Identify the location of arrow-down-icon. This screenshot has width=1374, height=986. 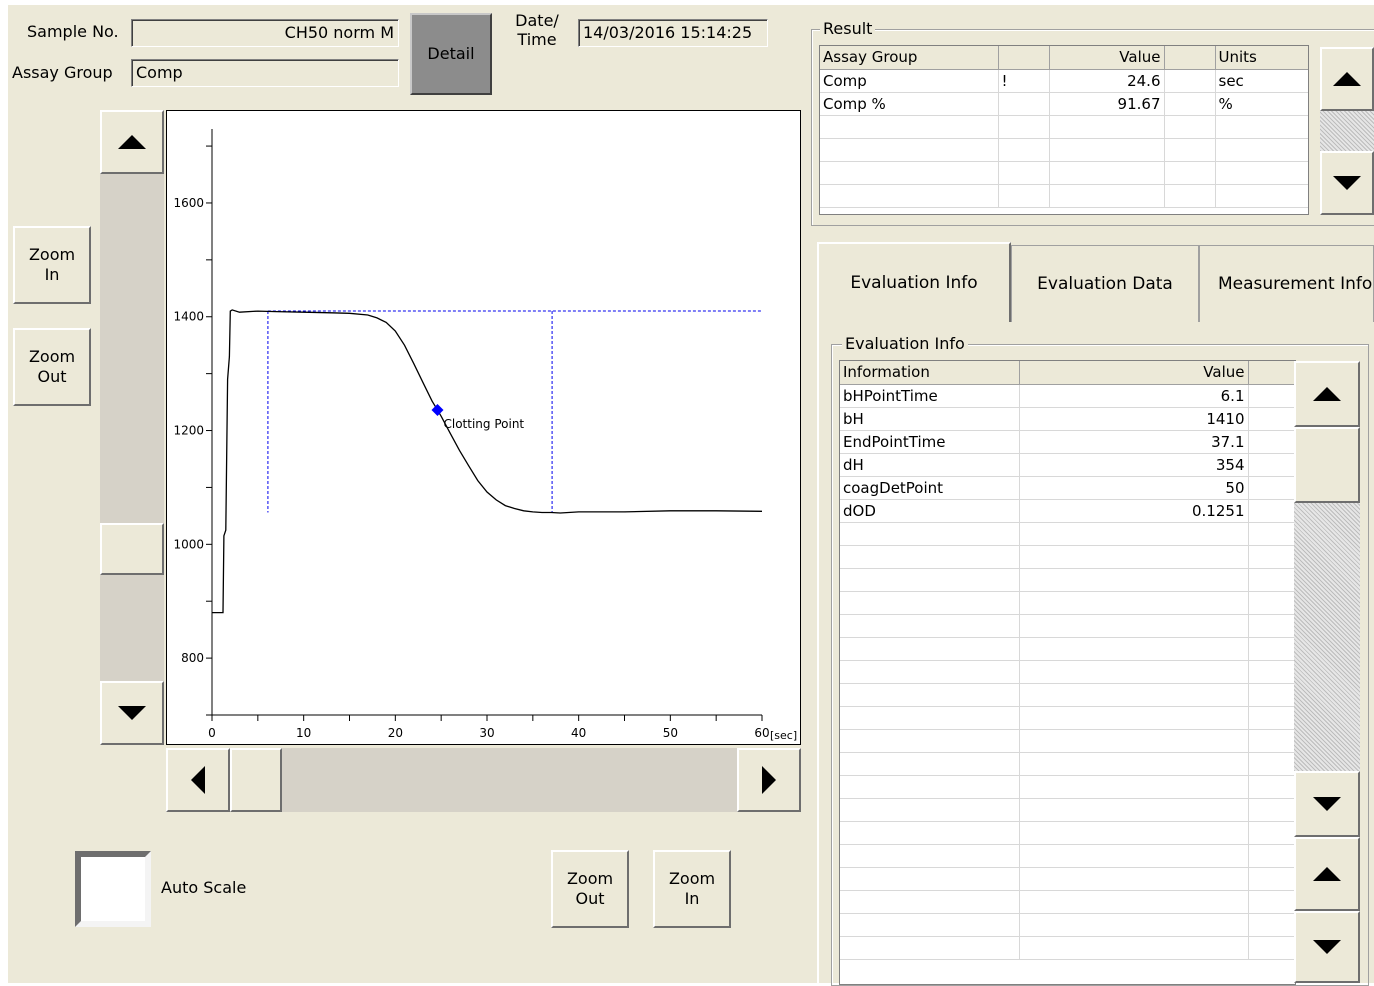
(1347, 183).